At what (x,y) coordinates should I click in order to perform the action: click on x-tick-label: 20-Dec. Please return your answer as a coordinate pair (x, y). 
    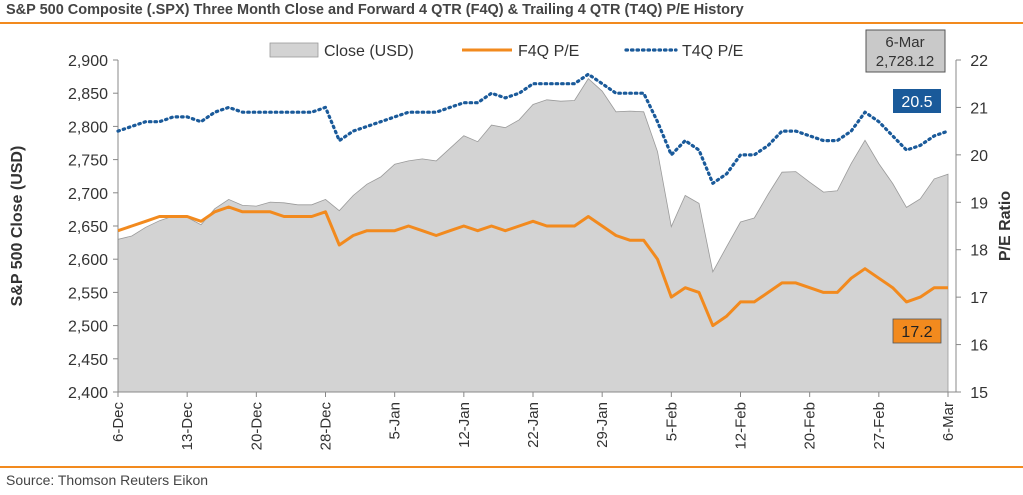
    Looking at the image, I should click on (256, 426).